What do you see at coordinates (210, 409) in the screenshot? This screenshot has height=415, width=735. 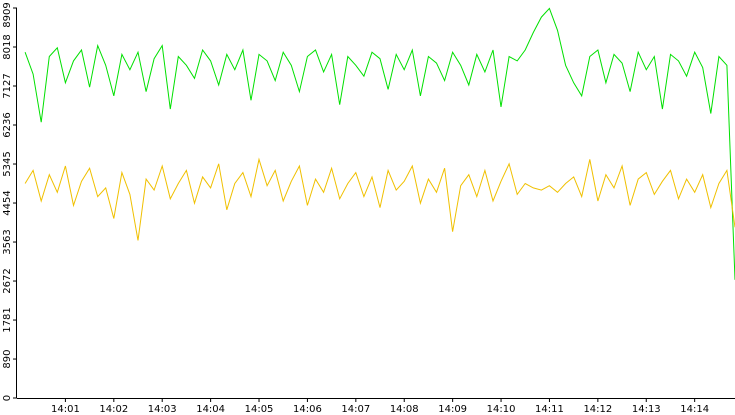 I see `x-tick-label: 14:04` at bounding box center [210, 409].